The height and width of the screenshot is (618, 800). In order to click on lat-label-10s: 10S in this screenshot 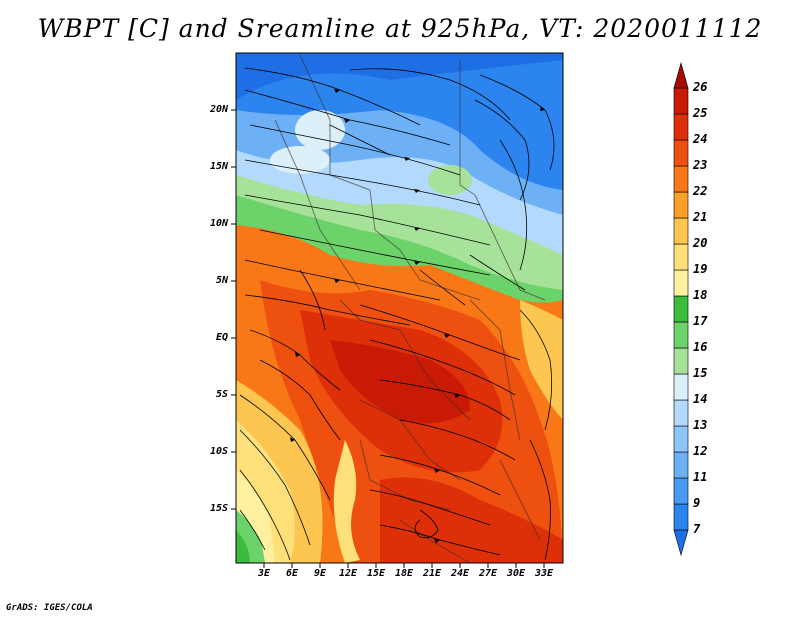, I will do `click(218, 451)`.